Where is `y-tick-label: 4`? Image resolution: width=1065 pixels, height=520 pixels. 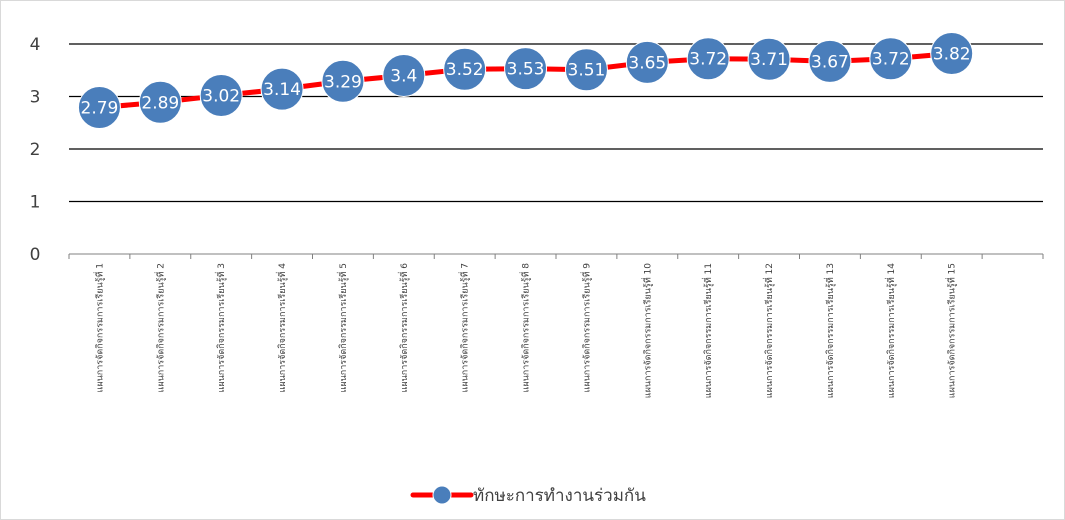 y-tick-label: 4 is located at coordinates (35, 45).